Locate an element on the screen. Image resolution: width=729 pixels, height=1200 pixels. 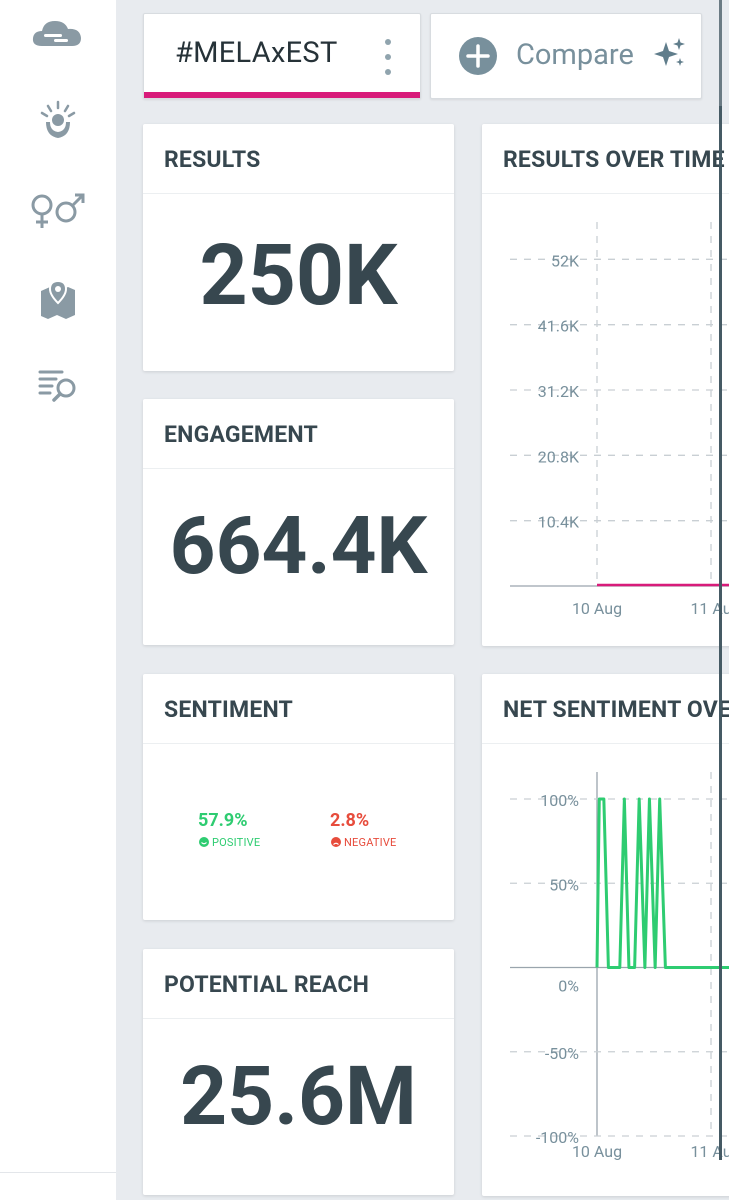
positive-label: POSITIVE is located at coordinates (229, 842).